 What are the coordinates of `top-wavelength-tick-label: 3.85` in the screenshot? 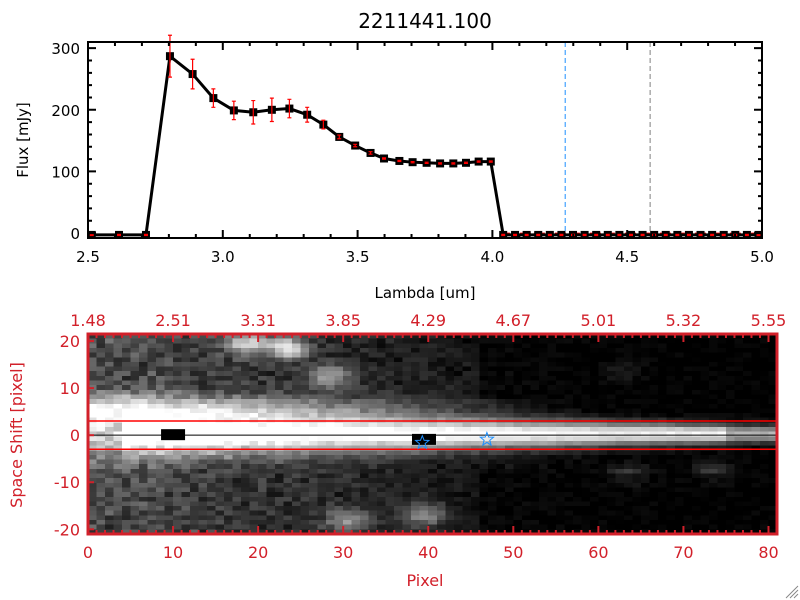 It's located at (343, 320).